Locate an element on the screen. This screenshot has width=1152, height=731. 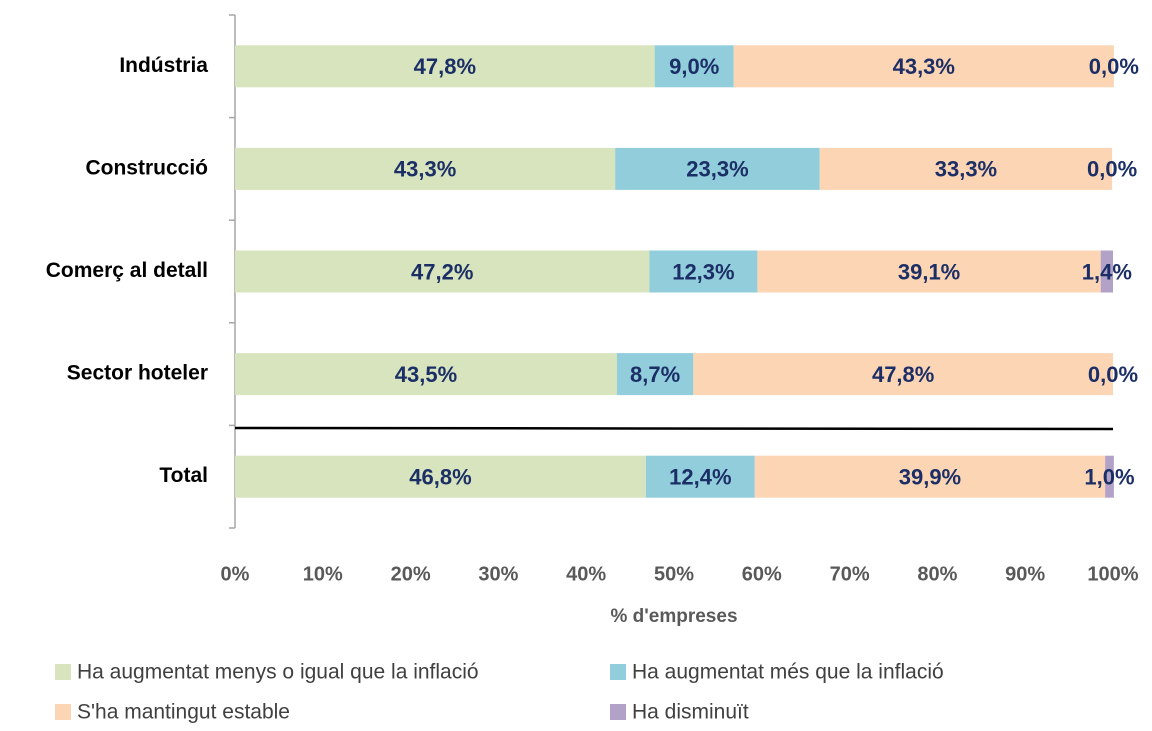
y-tick-label: Total is located at coordinates (183, 475).